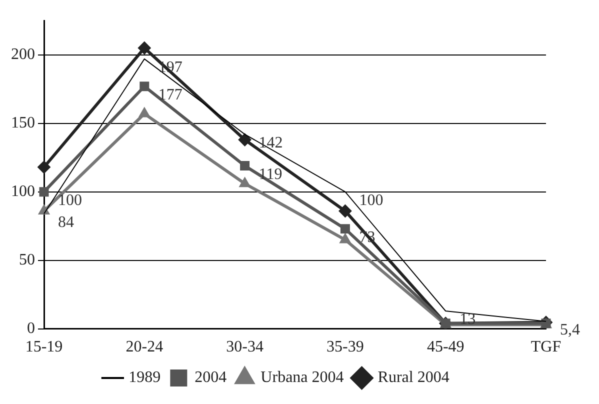 The height and width of the screenshot is (404, 599). I want to click on data-label: 5,4, so click(570, 330).